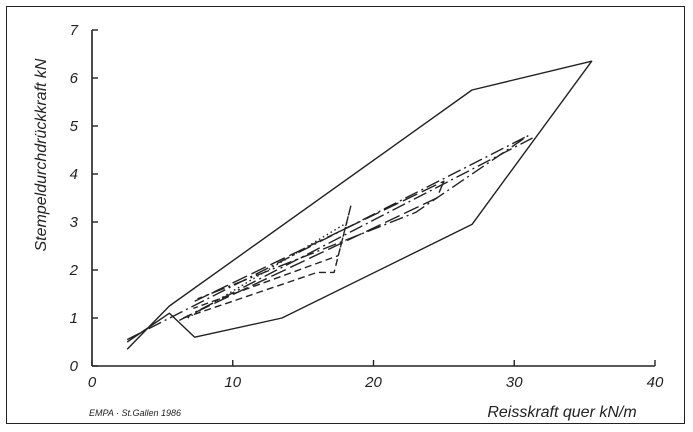 Image resolution: width=693 pixels, height=432 pixels. Describe the element at coordinates (74, 222) in the screenshot. I see `y-tick-label: 3` at that location.